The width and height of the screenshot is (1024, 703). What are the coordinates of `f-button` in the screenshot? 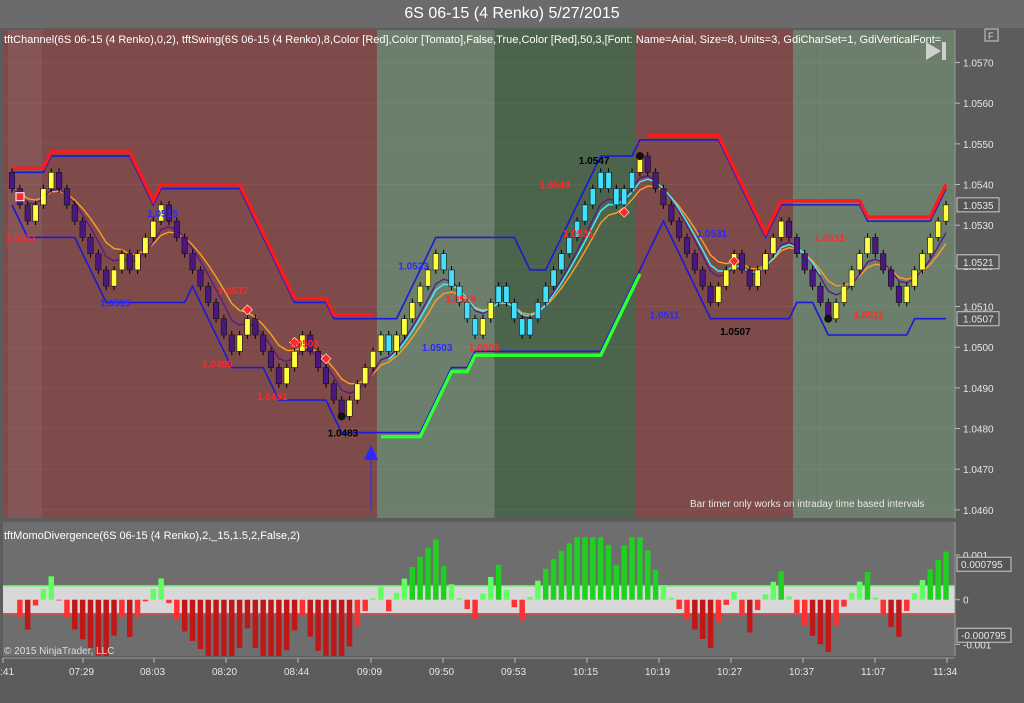 It's located at (991, 35).